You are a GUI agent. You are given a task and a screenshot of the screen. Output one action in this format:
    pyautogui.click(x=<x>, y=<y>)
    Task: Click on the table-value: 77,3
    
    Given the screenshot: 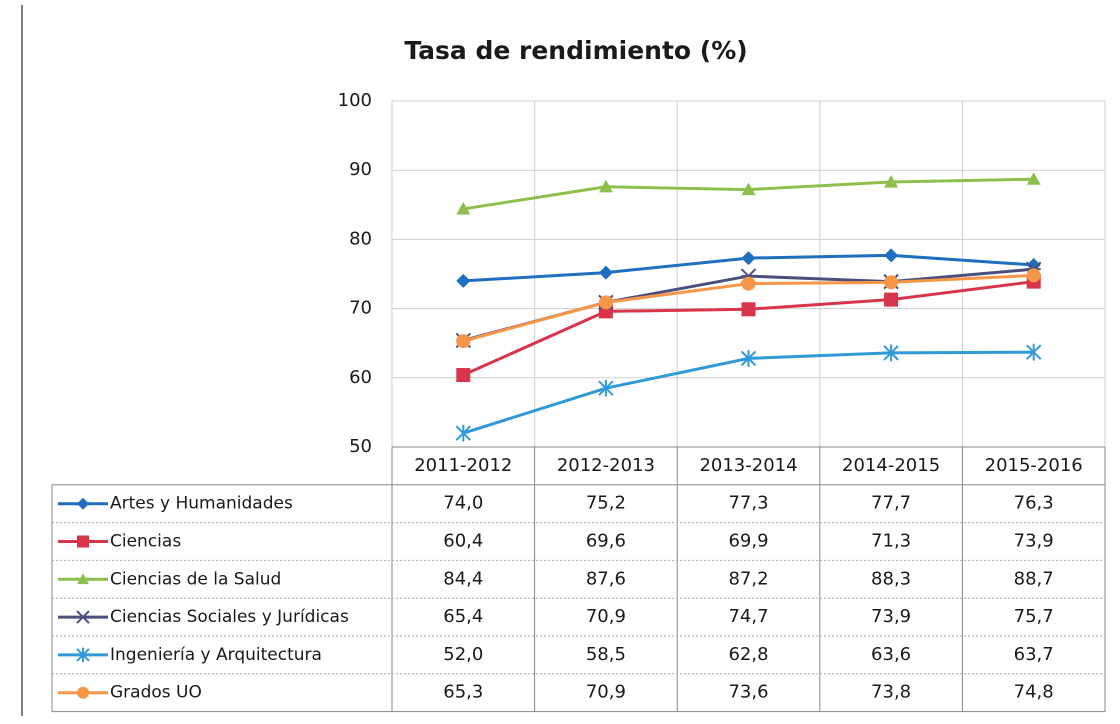 What is the action you would take?
    pyautogui.click(x=748, y=503)
    